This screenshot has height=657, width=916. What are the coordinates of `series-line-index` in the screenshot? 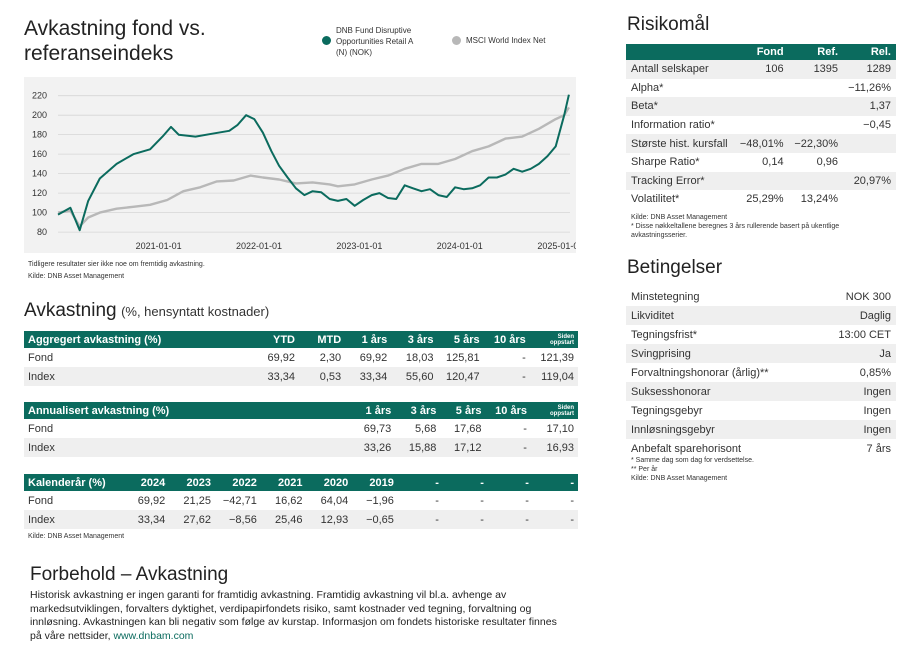 It's located at (313, 167).